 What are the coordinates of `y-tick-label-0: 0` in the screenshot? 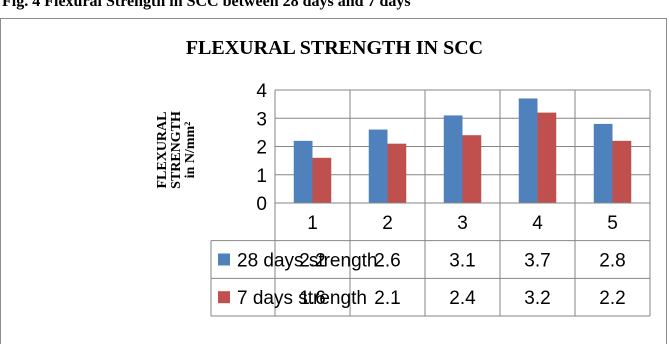 It's located at (261, 204).